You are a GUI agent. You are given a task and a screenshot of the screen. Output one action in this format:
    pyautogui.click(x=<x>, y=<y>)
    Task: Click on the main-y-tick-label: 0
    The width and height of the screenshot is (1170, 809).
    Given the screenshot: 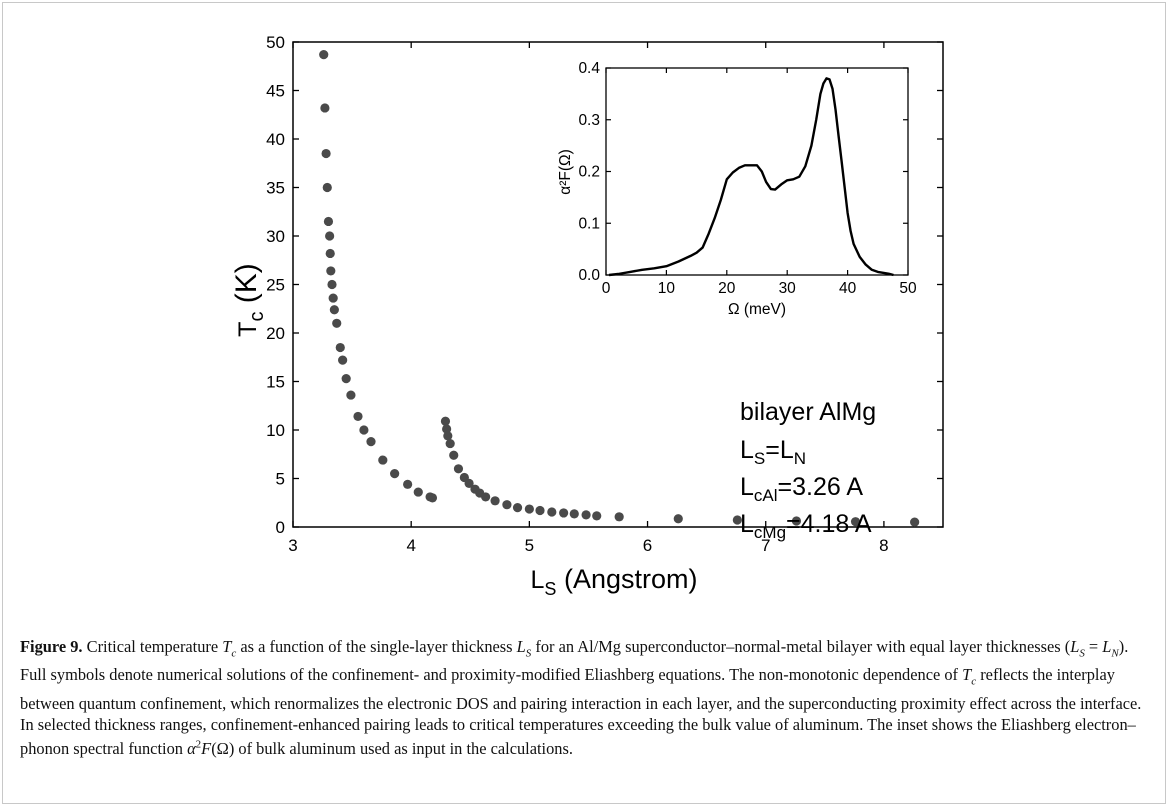 What is the action you would take?
    pyautogui.click(x=280, y=527)
    